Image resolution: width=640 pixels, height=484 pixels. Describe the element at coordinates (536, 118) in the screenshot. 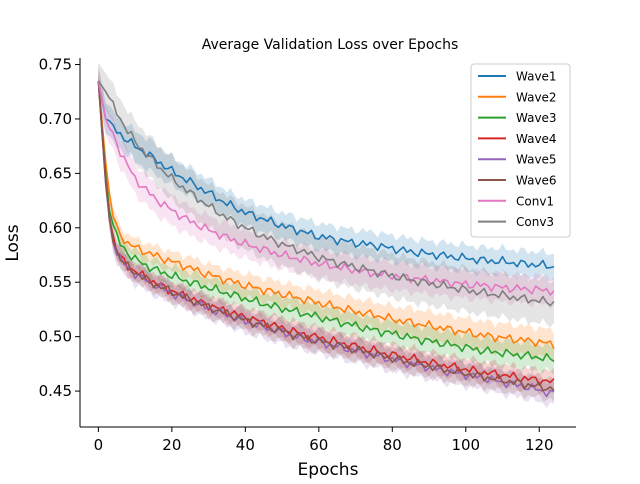

I see `legend-label-wave3: Wave3` at that location.